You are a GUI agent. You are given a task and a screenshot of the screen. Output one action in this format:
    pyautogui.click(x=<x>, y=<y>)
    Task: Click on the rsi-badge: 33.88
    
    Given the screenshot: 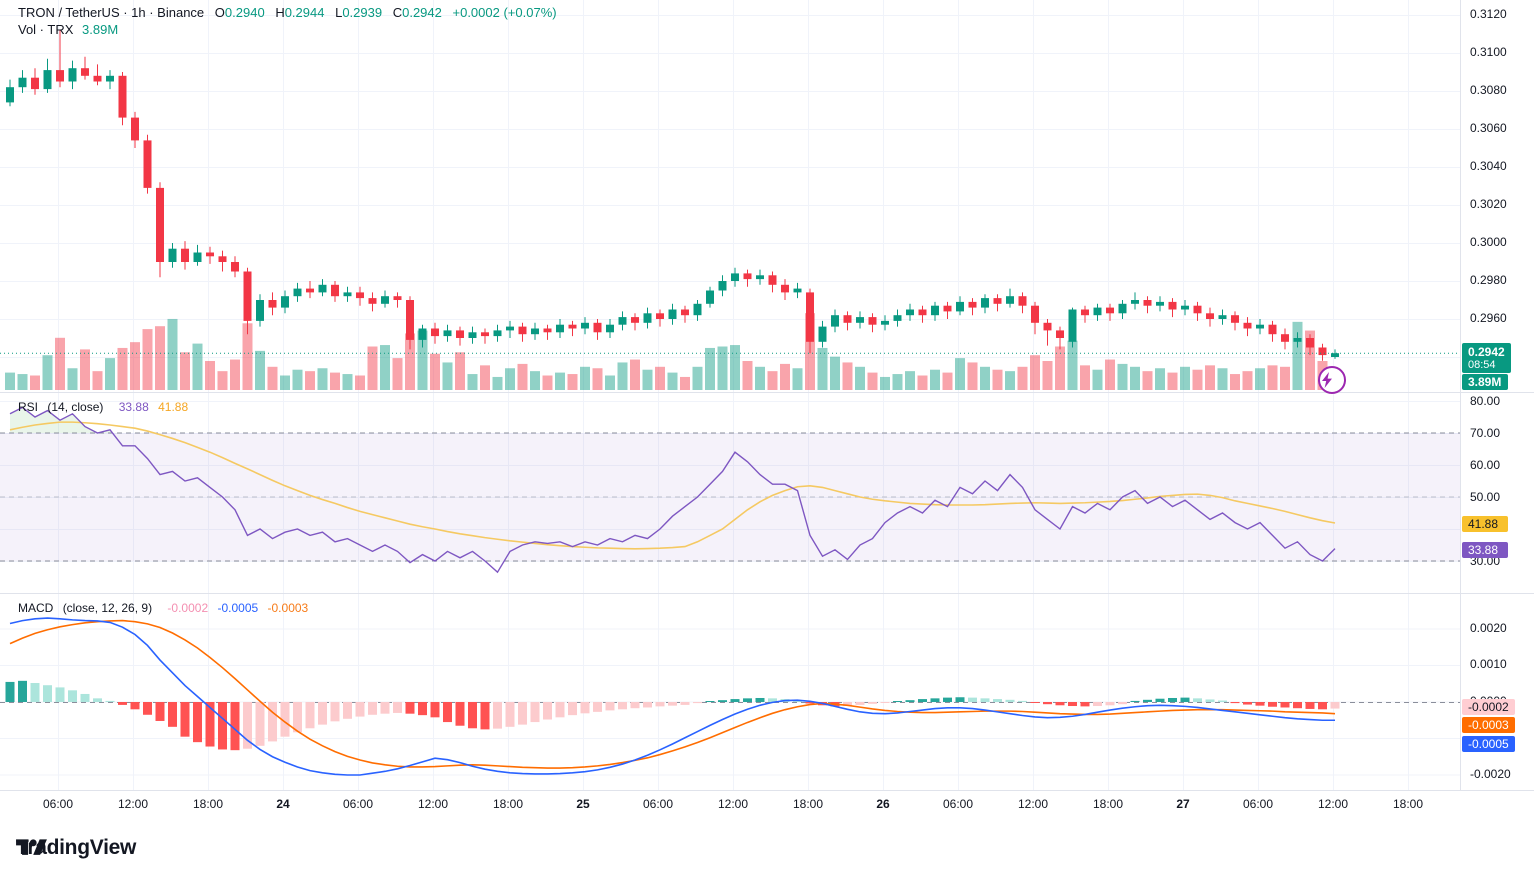 What is the action you would take?
    pyautogui.click(x=1485, y=550)
    